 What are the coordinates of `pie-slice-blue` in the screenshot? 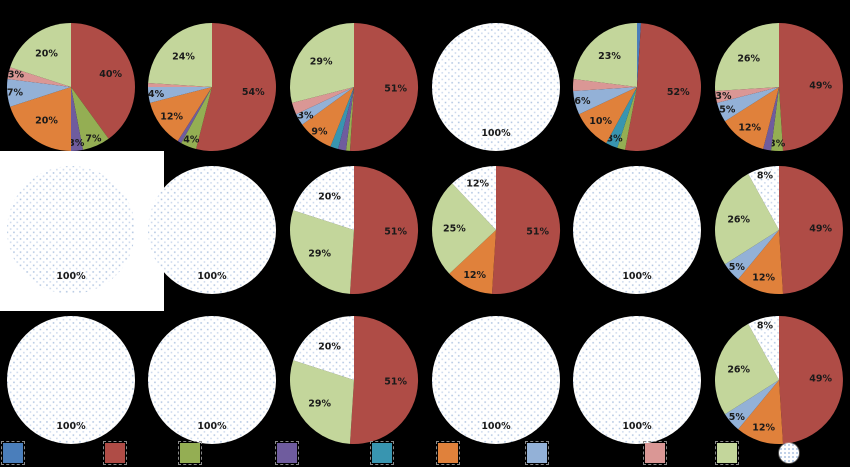 It's located at (639, 55).